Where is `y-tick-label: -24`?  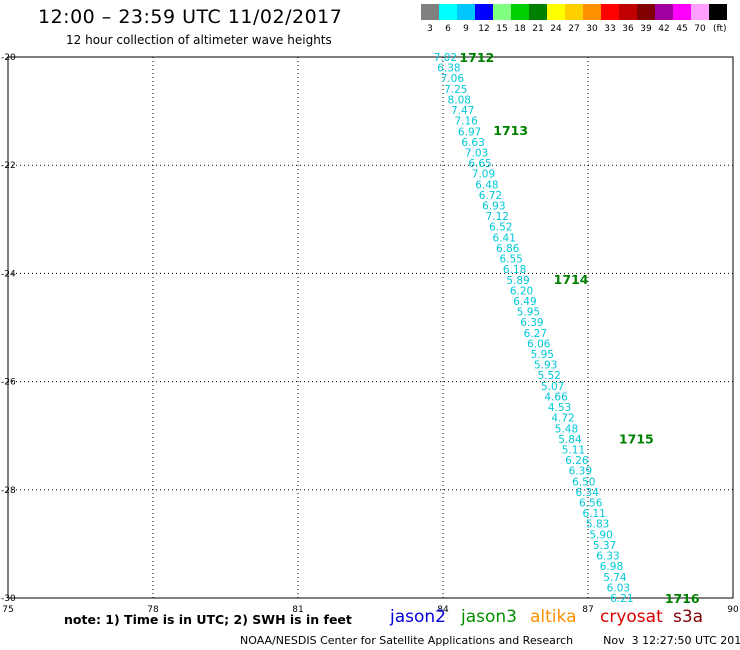
y-tick-label: -24 is located at coordinates (8, 274).